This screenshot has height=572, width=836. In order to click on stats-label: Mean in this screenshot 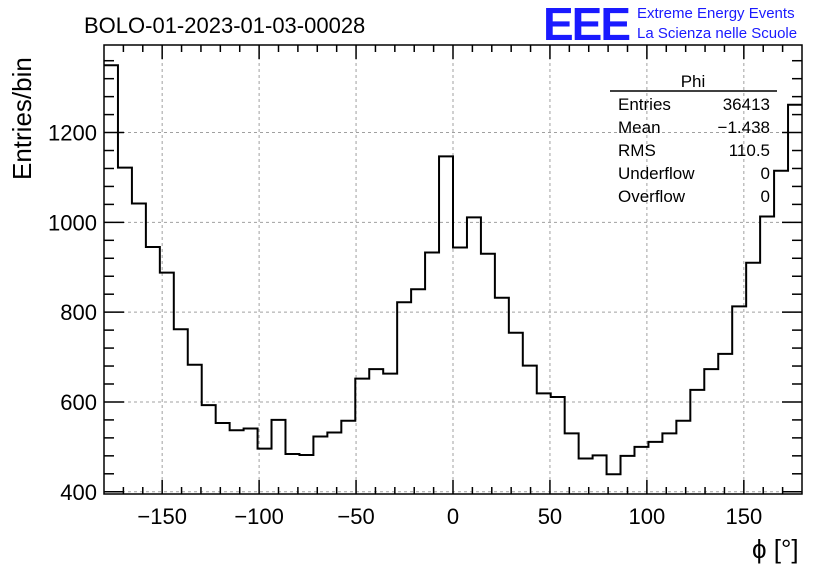, I will do `click(639, 127)`.